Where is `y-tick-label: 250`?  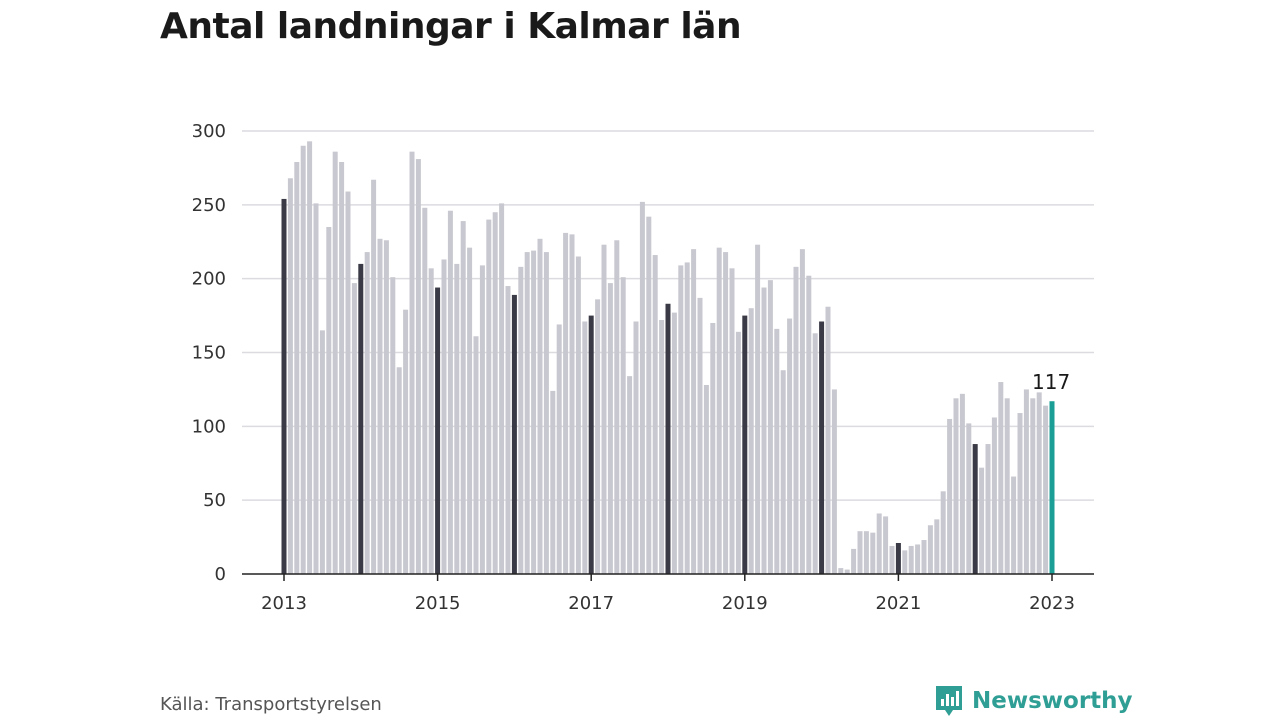 y-tick-label: 250 is located at coordinates (209, 205).